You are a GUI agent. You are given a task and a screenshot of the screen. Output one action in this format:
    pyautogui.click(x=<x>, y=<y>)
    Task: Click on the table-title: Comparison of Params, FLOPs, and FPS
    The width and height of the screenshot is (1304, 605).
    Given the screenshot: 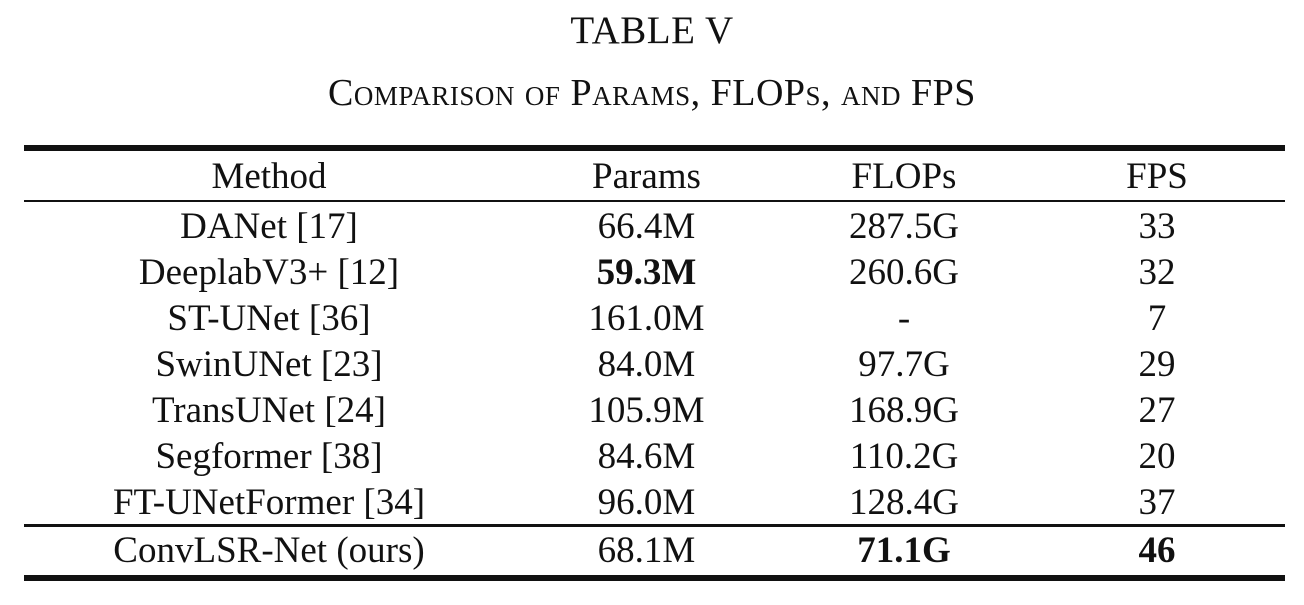 What is the action you would take?
    pyautogui.click(x=652, y=93)
    